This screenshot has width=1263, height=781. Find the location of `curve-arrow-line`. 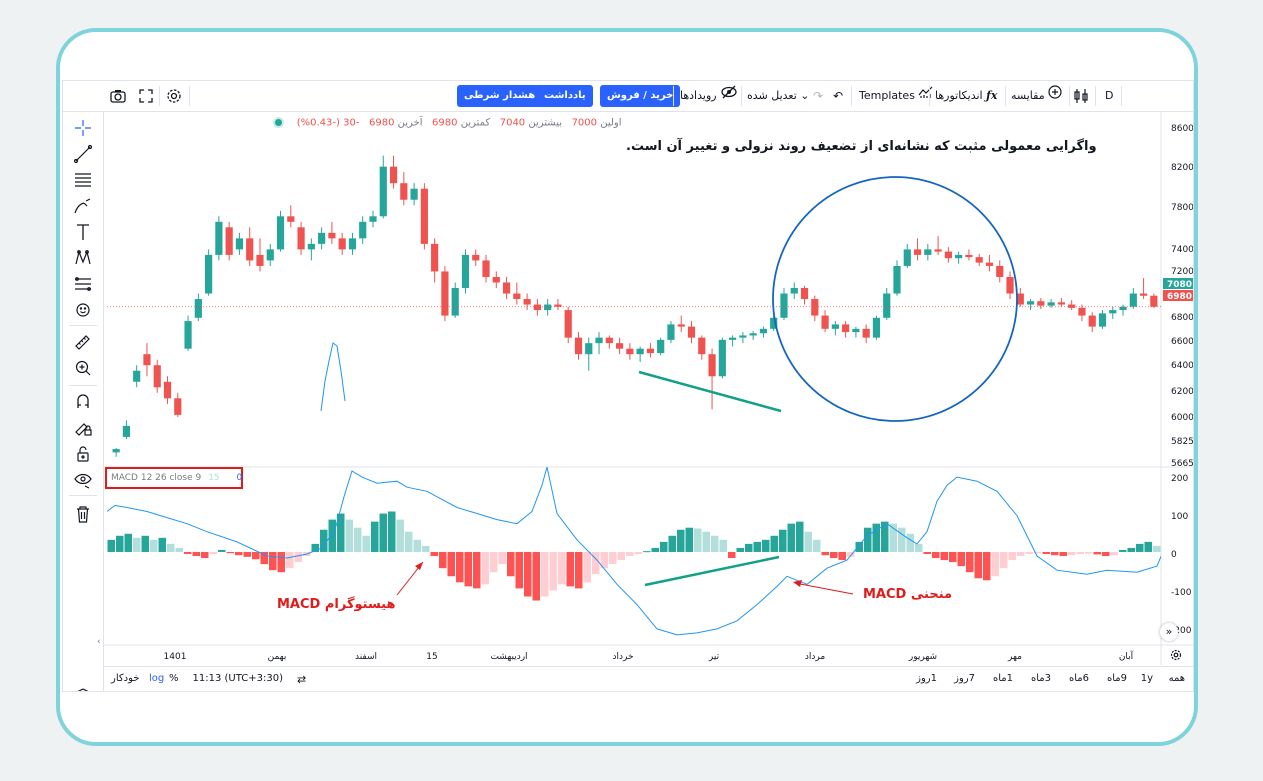

curve-arrow-line is located at coordinates (824, 588).